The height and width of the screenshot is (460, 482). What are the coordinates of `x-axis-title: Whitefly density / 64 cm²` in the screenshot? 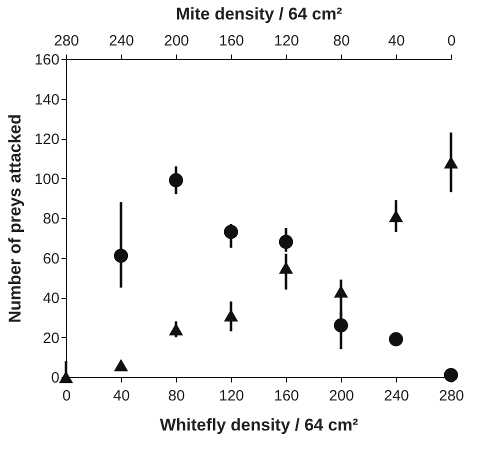 It's located at (259, 425).